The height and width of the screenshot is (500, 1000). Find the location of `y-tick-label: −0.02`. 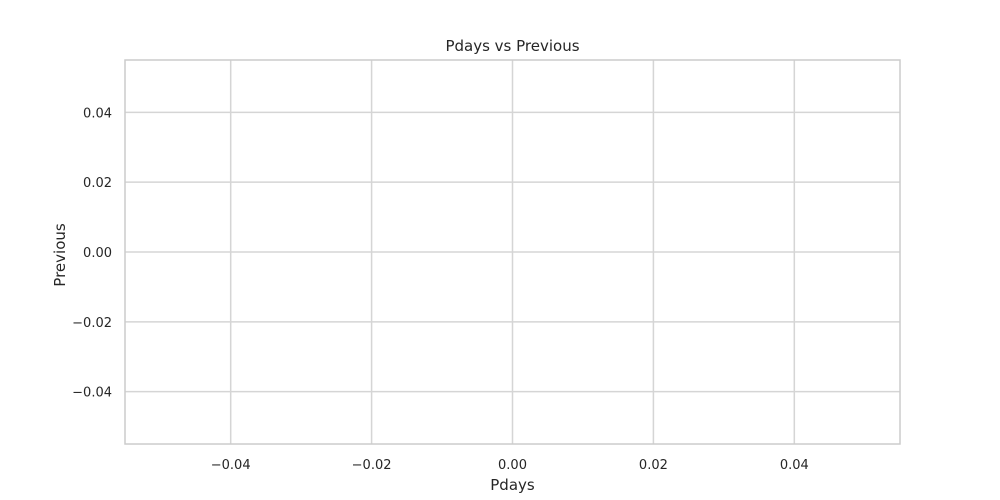

y-tick-label: −0.02 is located at coordinates (92, 323).